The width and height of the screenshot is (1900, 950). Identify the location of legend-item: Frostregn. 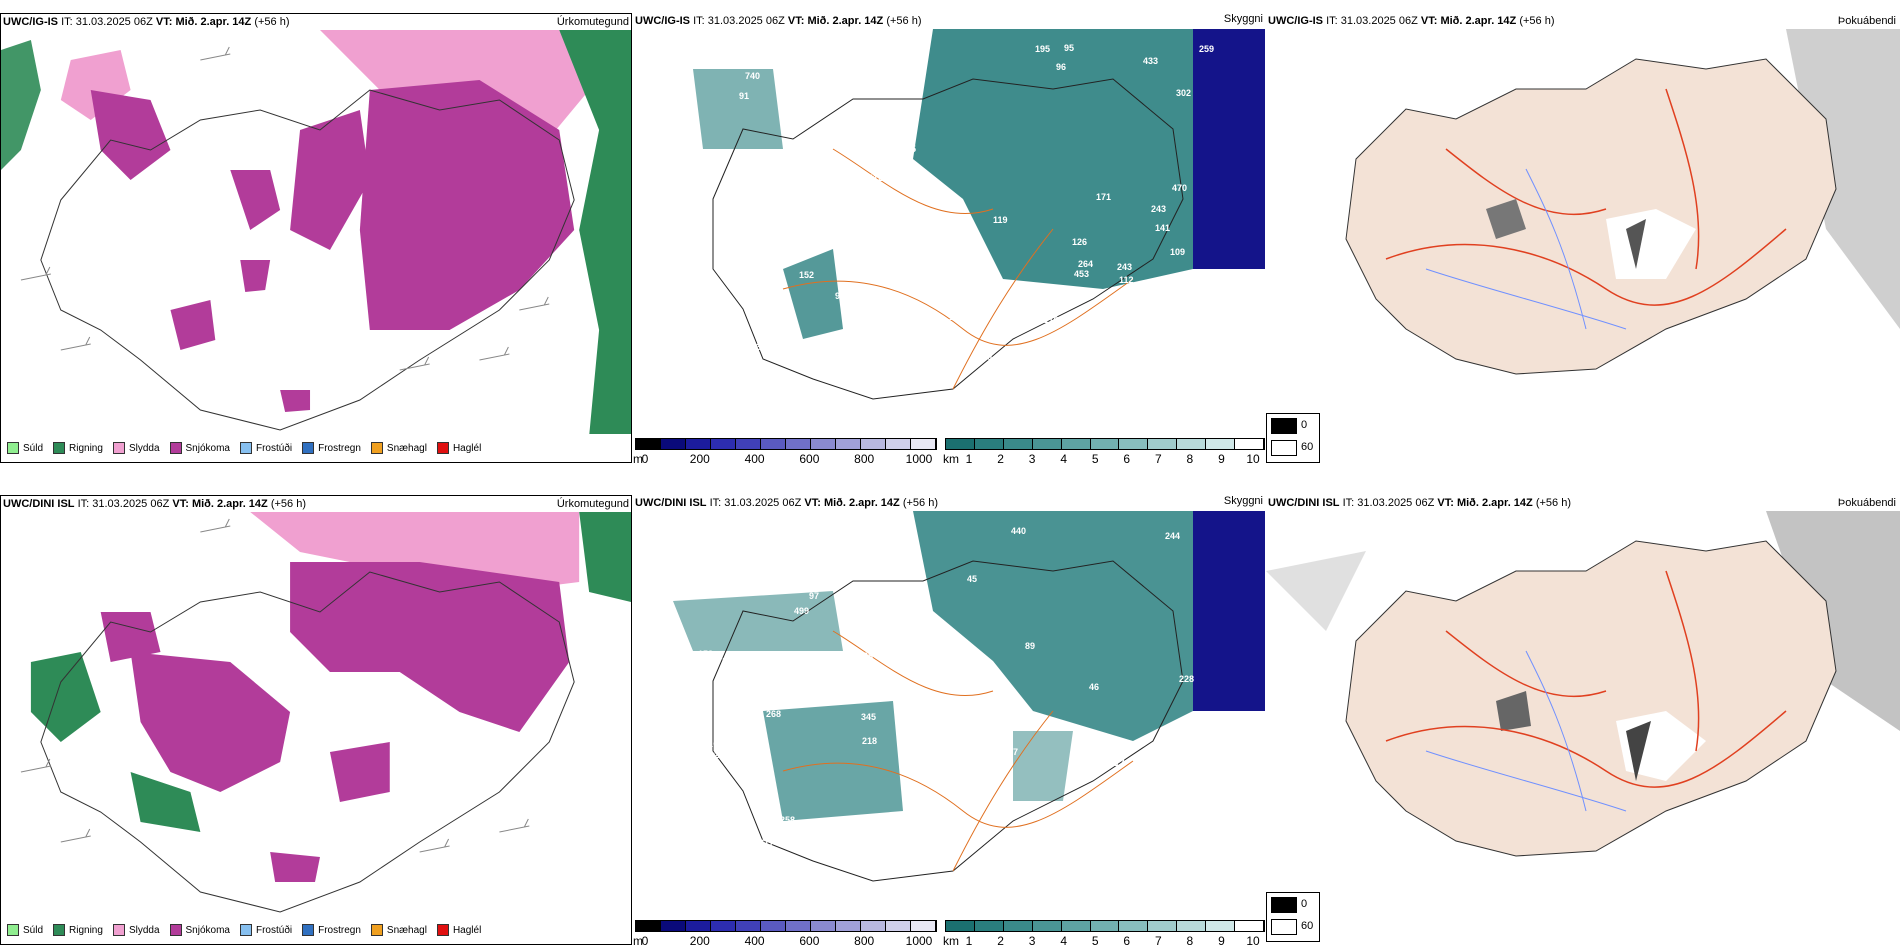
(331, 930).